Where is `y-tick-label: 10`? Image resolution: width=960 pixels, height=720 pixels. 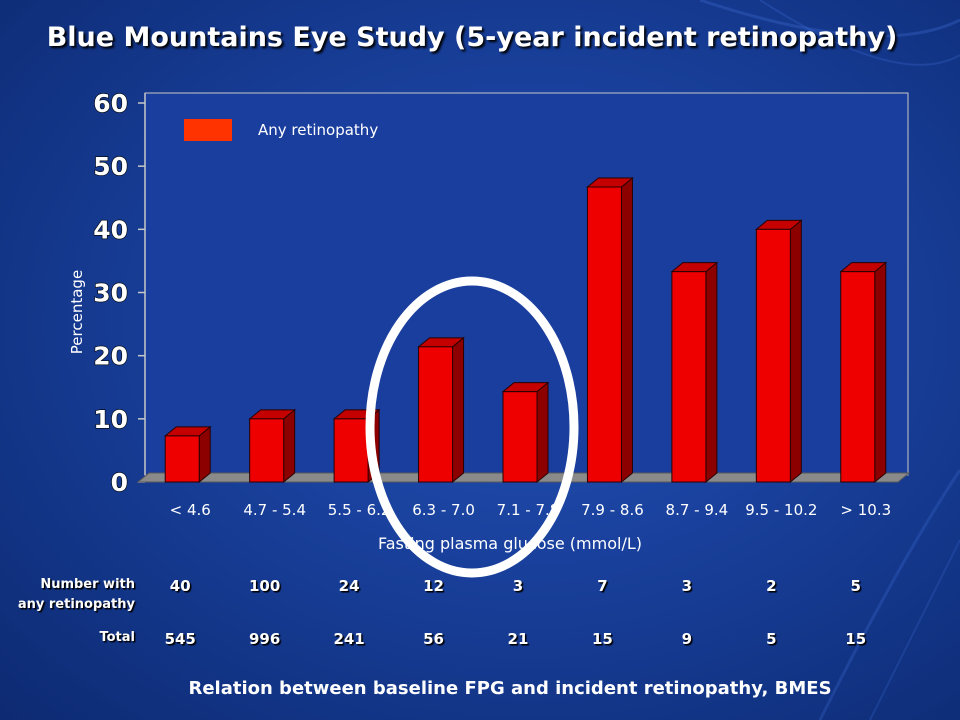
y-tick-label: 10 is located at coordinates (110, 419).